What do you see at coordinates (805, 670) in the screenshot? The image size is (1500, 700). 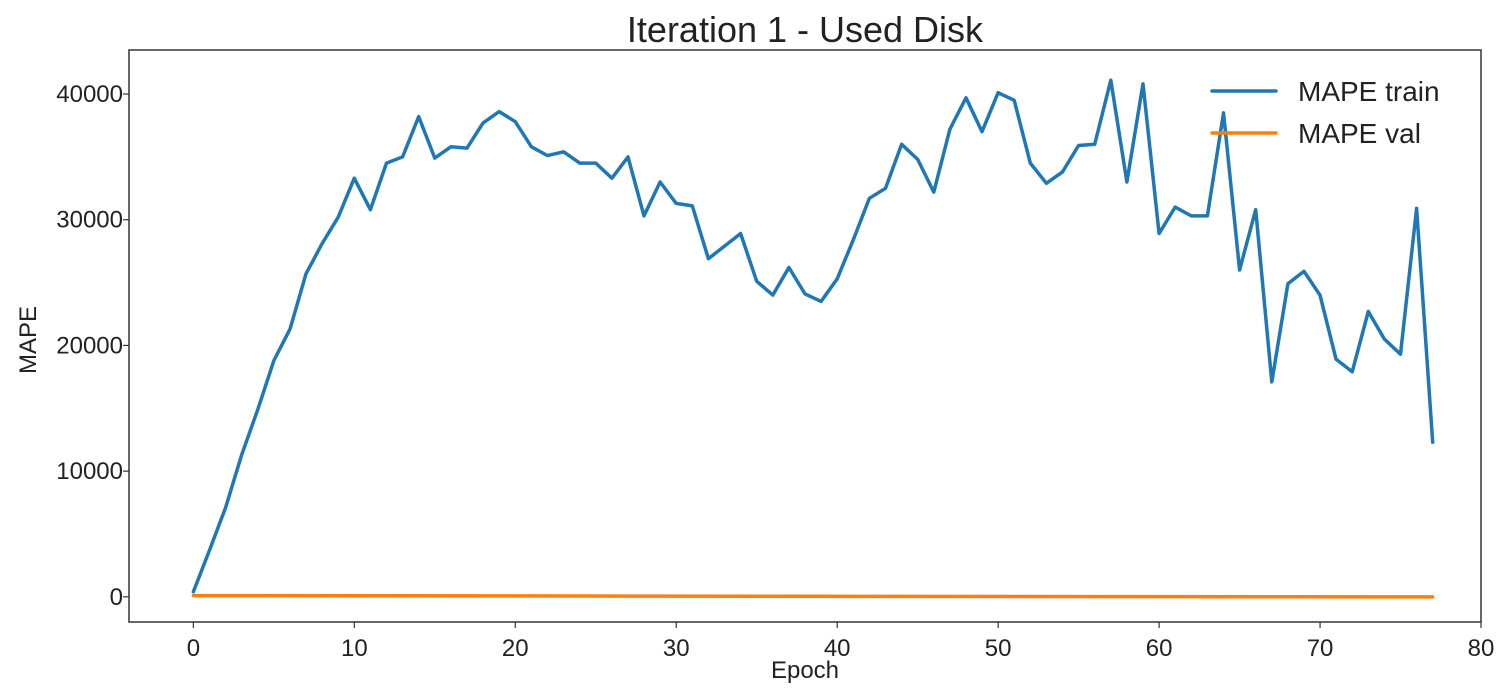 I see `x-axis-label: Epoch` at bounding box center [805, 670].